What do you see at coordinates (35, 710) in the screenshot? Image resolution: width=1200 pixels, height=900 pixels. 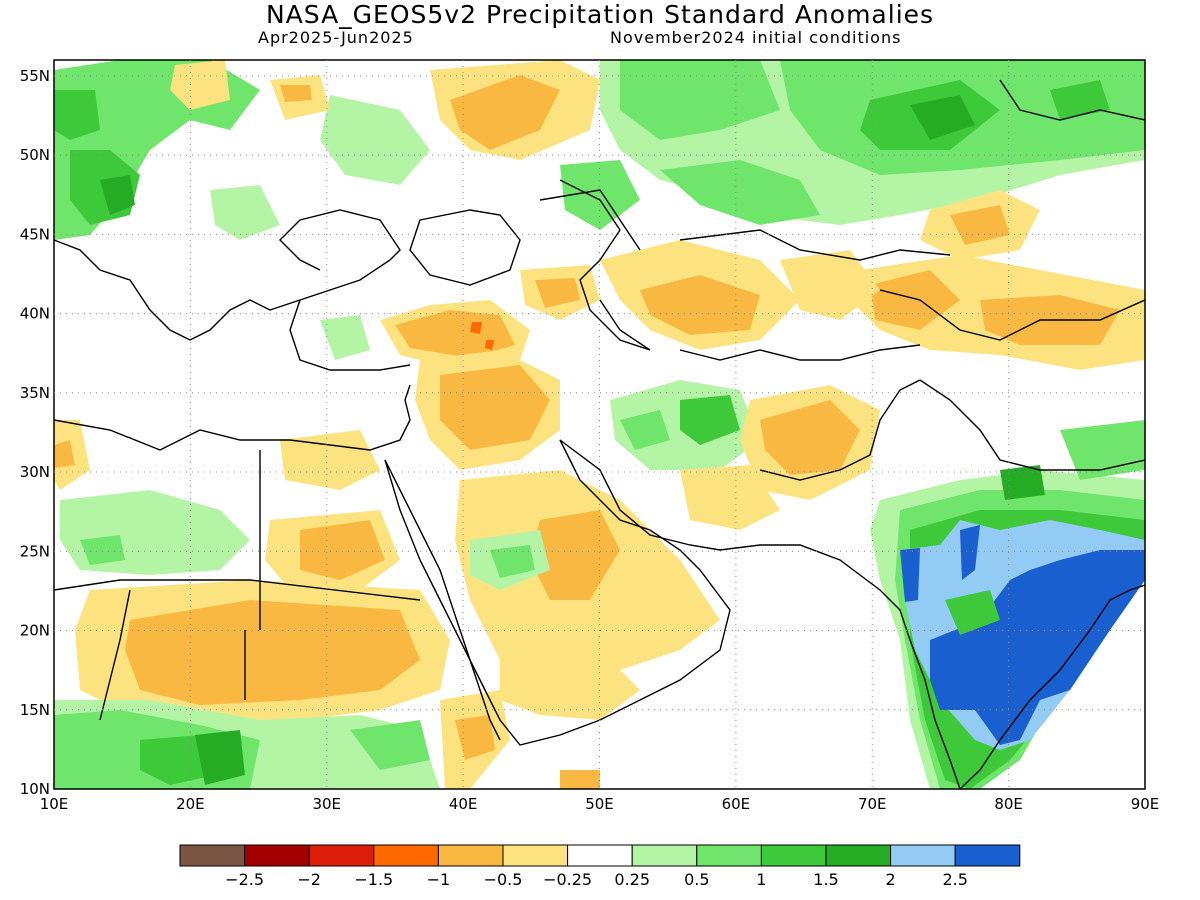 I see `lat-tick-label: 15N` at bounding box center [35, 710].